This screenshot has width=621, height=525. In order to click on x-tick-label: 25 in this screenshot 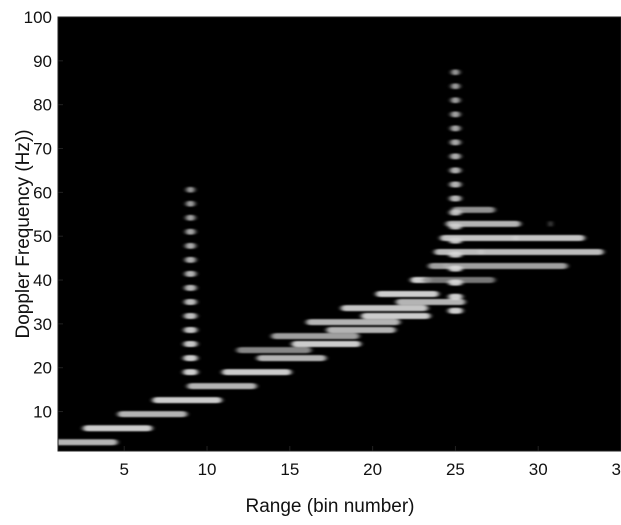, I will do `click(455, 469)`.